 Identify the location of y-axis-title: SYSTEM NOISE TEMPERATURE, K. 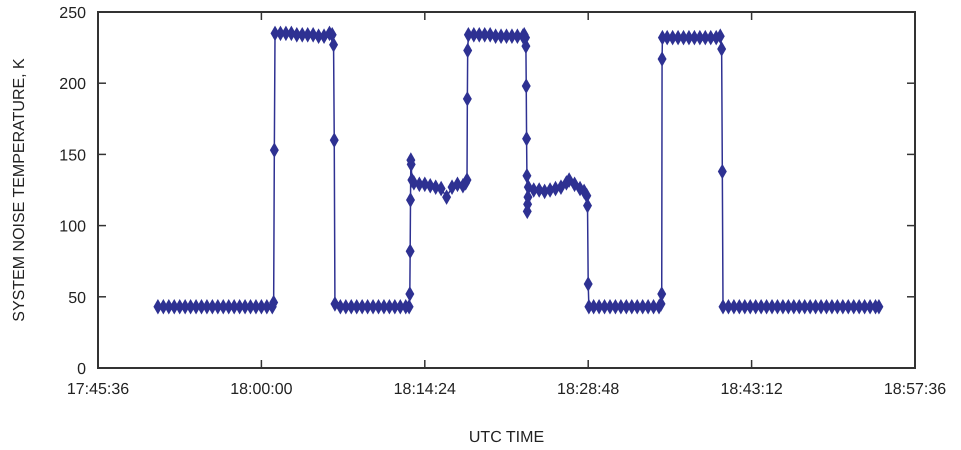
(19, 190).